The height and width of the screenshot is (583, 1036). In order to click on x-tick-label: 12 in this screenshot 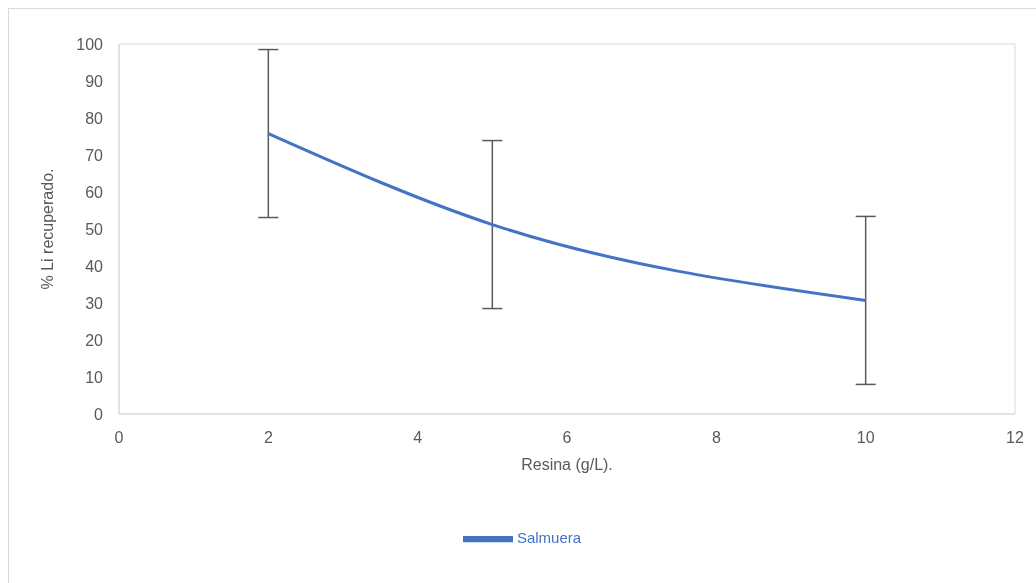, I will do `click(1015, 438)`.